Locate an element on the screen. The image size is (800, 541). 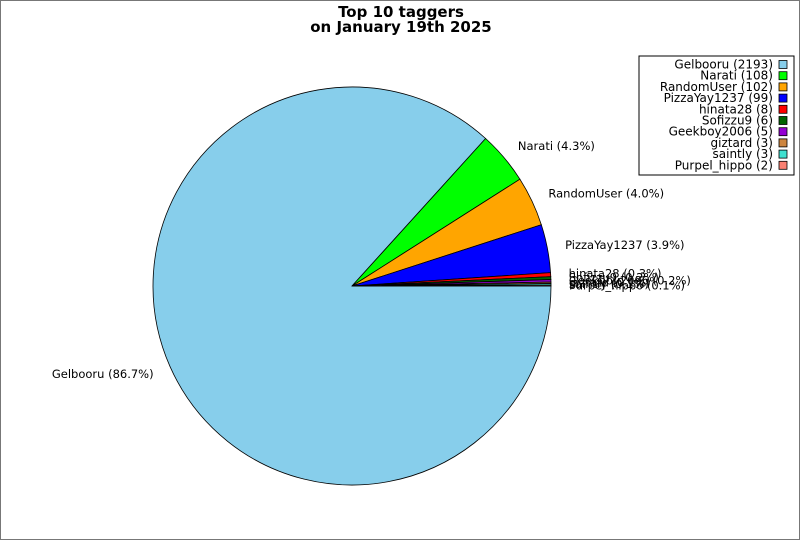
slice-label-pizzayay1237: PizzaYay1237 (3.9%) is located at coordinates (624, 245).